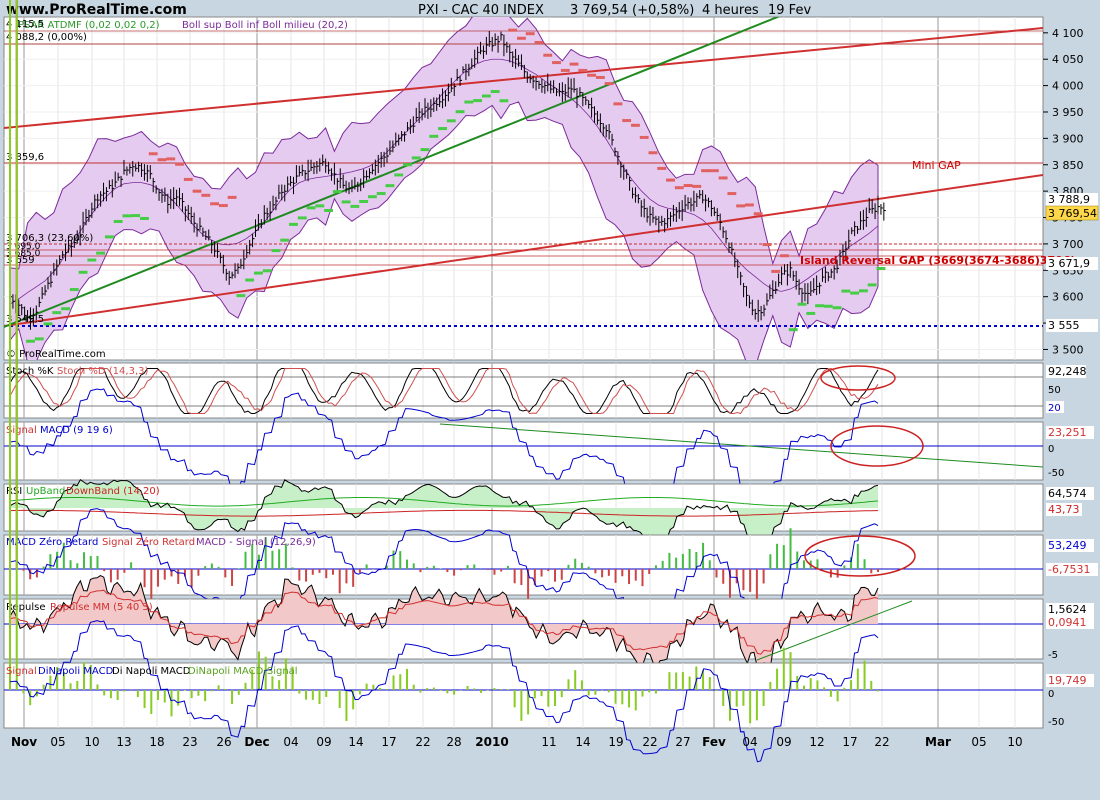 This screenshot has height=800, width=1100. I want to click on macdzr-gridlines, so click(519, 565).